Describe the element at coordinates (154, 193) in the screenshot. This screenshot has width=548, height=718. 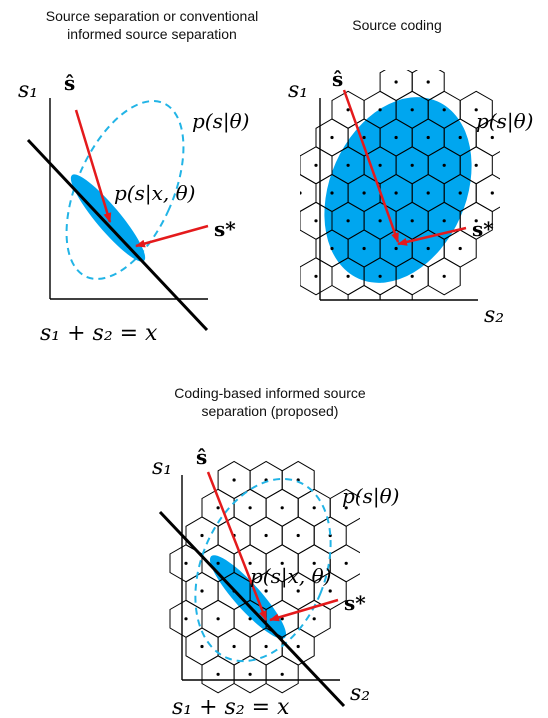
I see `panel1-label-posterior: p(s|x, θ)` at that location.